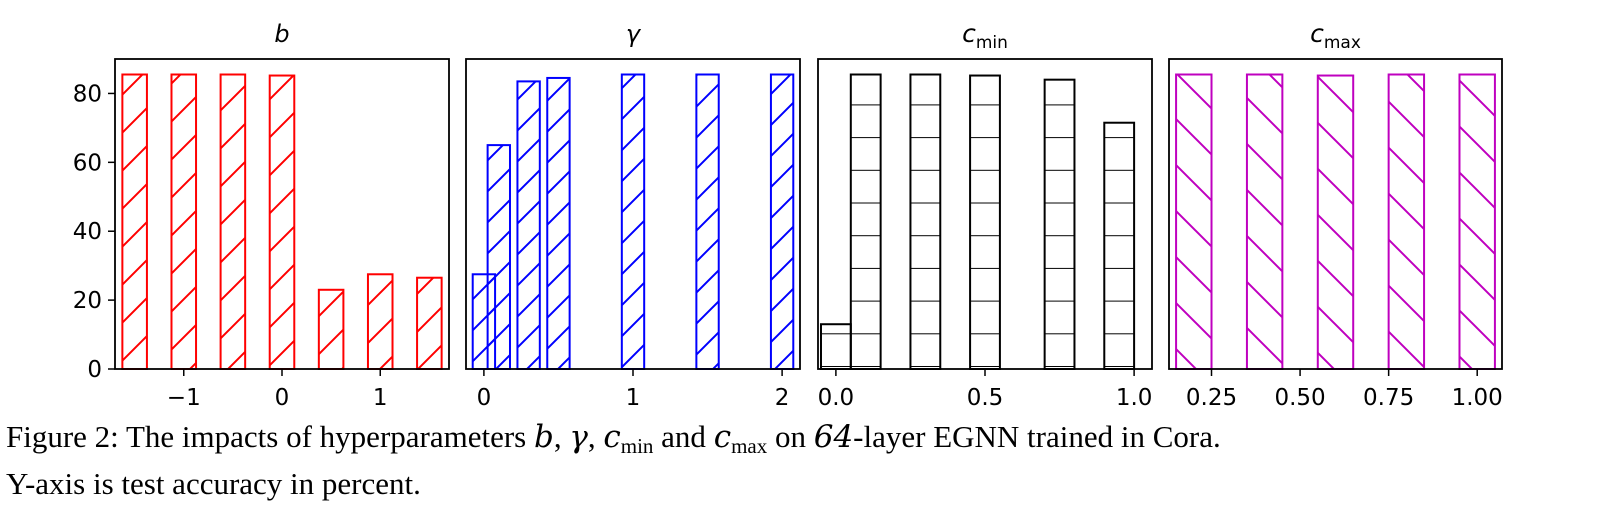 The height and width of the screenshot is (521, 1598). Describe the element at coordinates (87, 301) in the screenshot. I see `y-tick-label: 20` at that location.